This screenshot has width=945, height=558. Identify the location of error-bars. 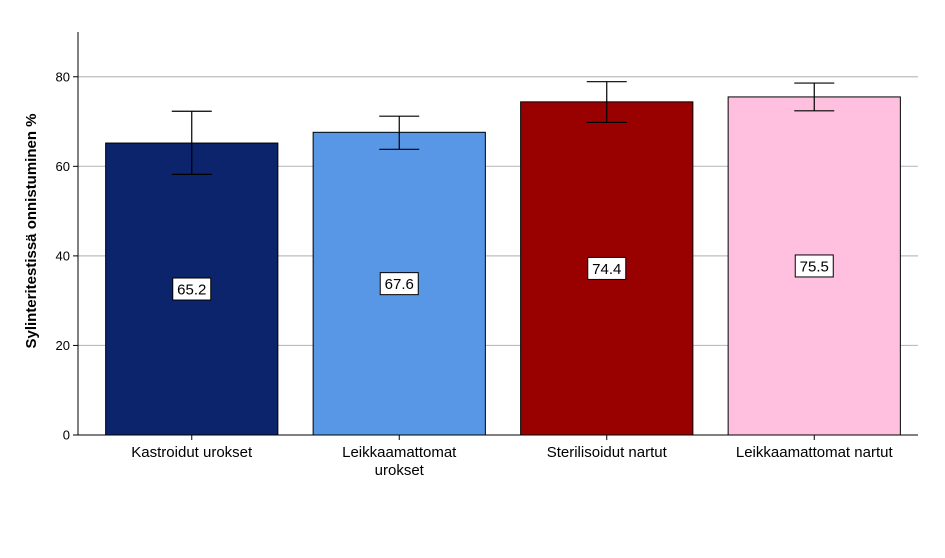
(503, 128).